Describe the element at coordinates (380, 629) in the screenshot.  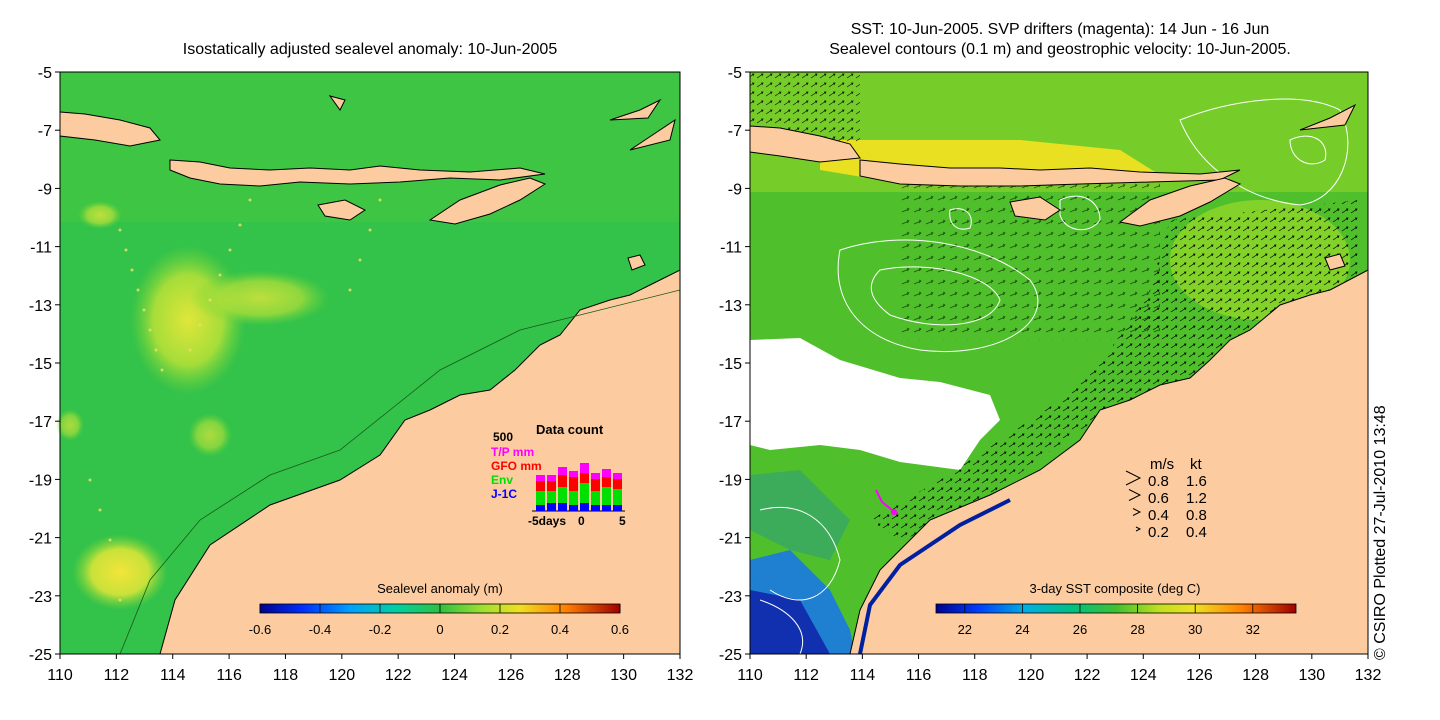
I see `colorbar-tick-label: -0.2` at that location.